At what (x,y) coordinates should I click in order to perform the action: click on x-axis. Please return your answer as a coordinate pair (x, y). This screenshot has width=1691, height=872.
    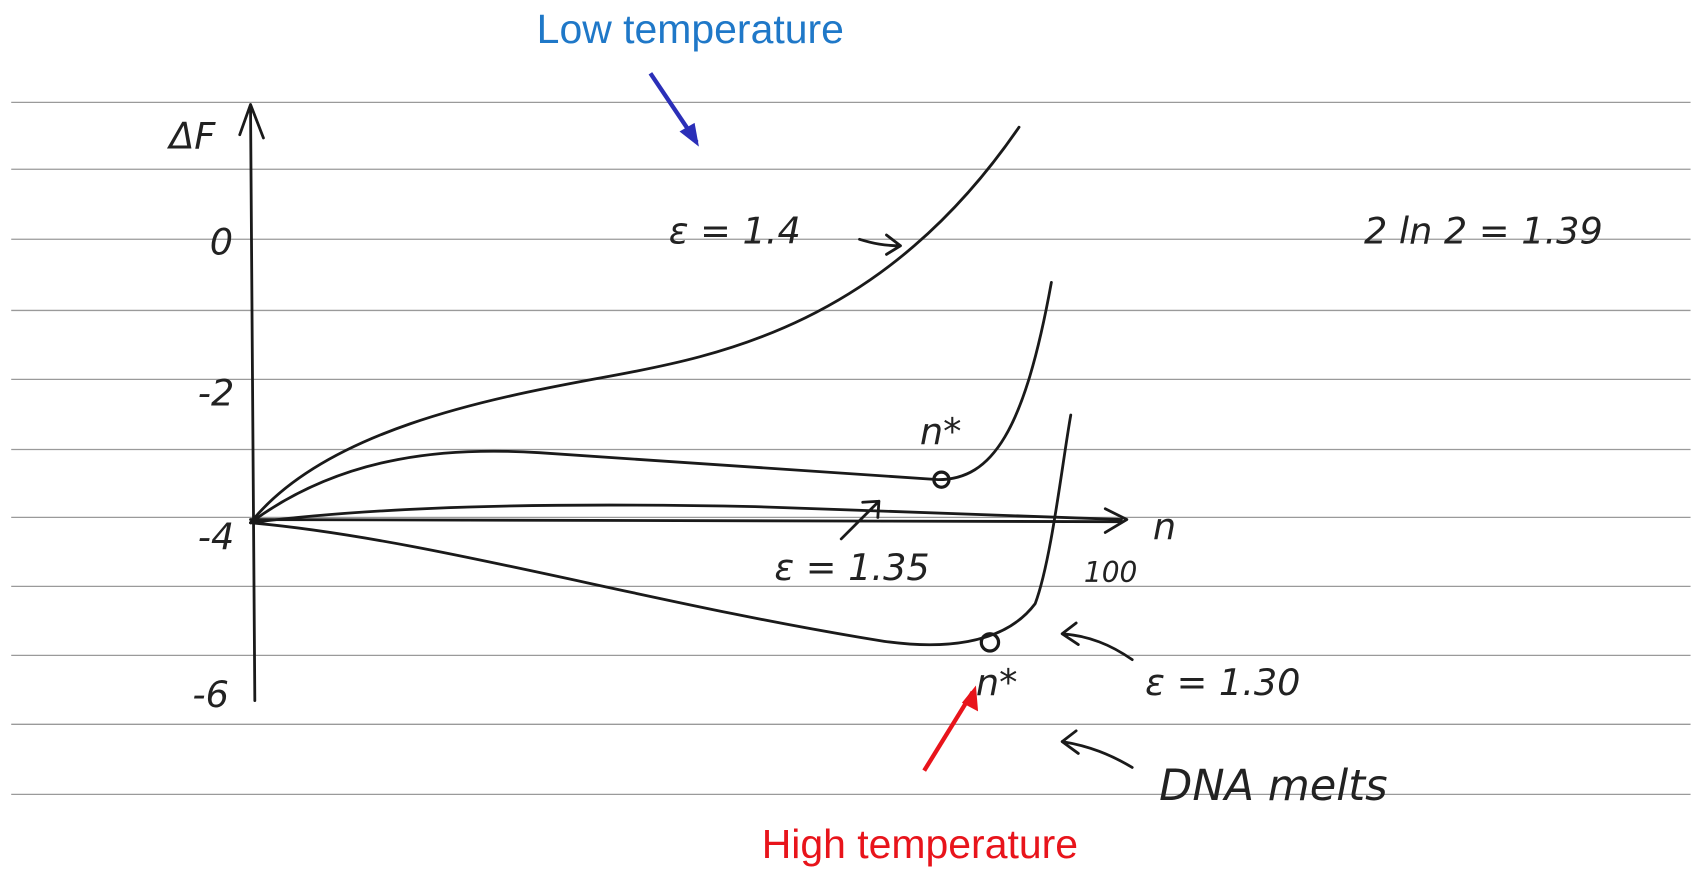
    Looking at the image, I should click on (689, 520).